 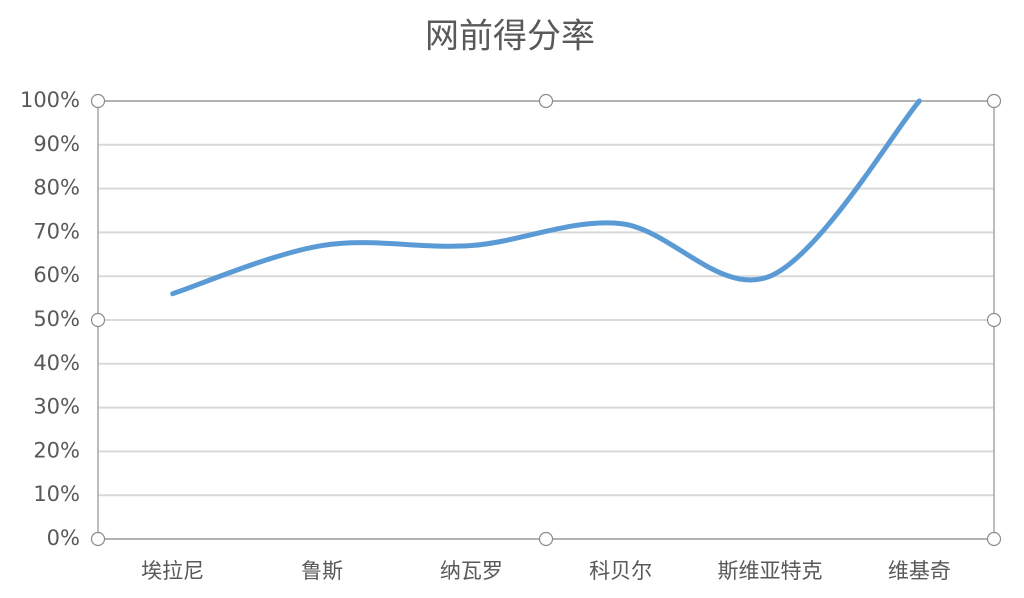 What do you see at coordinates (56, 450) in the screenshot?
I see `y-tick-label: 20%` at bounding box center [56, 450].